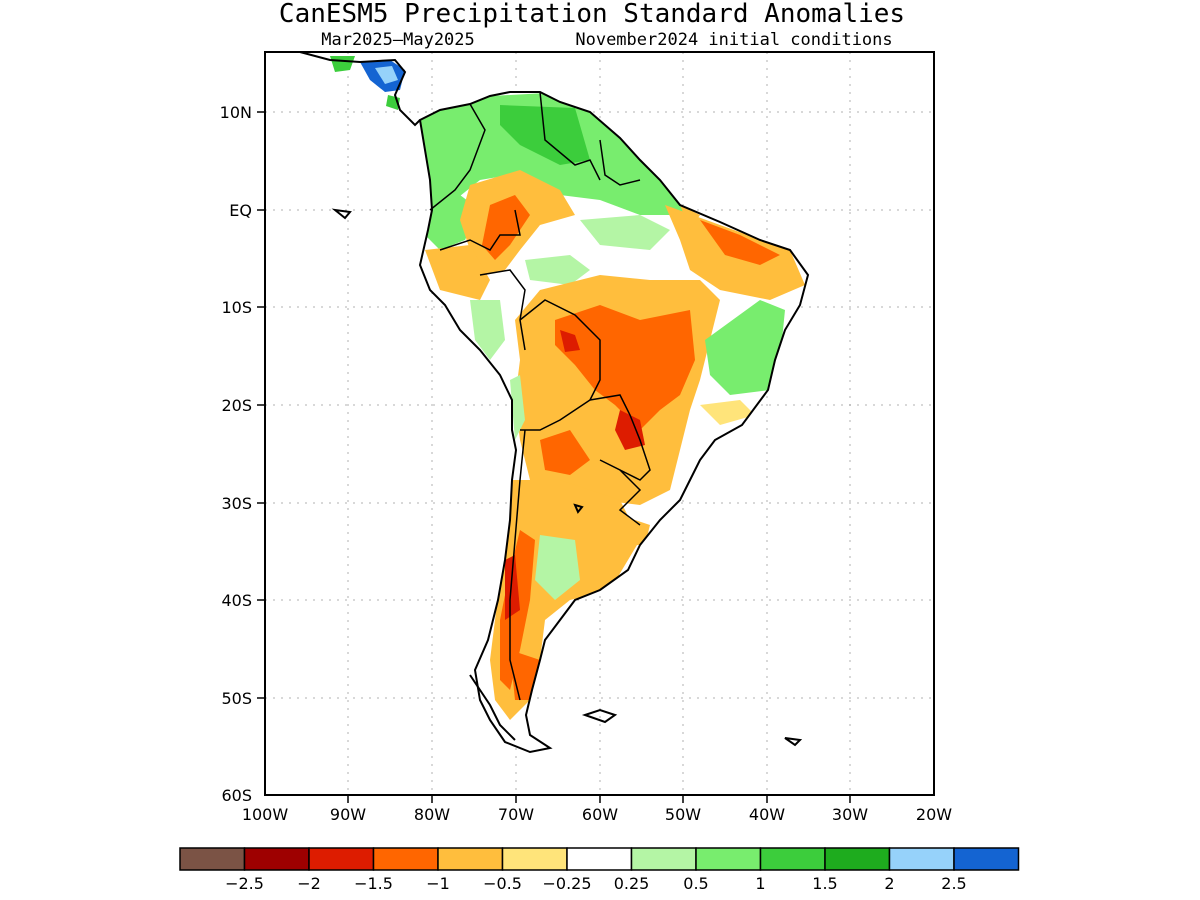  What do you see at coordinates (373, 883) in the screenshot?
I see `legend-label: −1.5` at bounding box center [373, 883].